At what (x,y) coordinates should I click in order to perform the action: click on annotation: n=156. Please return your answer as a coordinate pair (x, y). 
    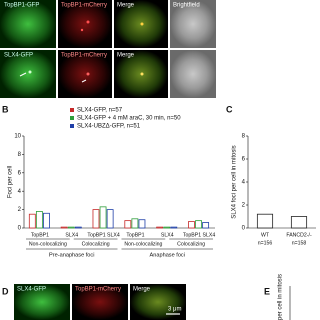
    Looking at the image, I should click on (265, 243).